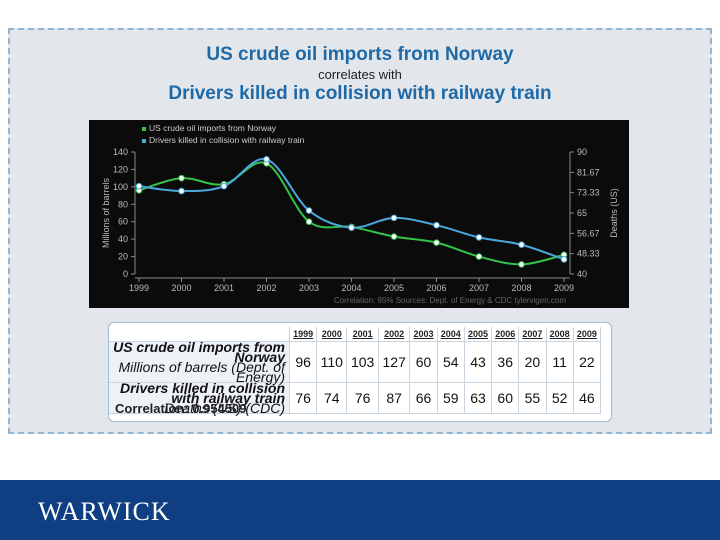 The width and height of the screenshot is (720, 540). What do you see at coordinates (532, 398) in the screenshot?
I see `table-cell: 55` at bounding box center [532, 398].